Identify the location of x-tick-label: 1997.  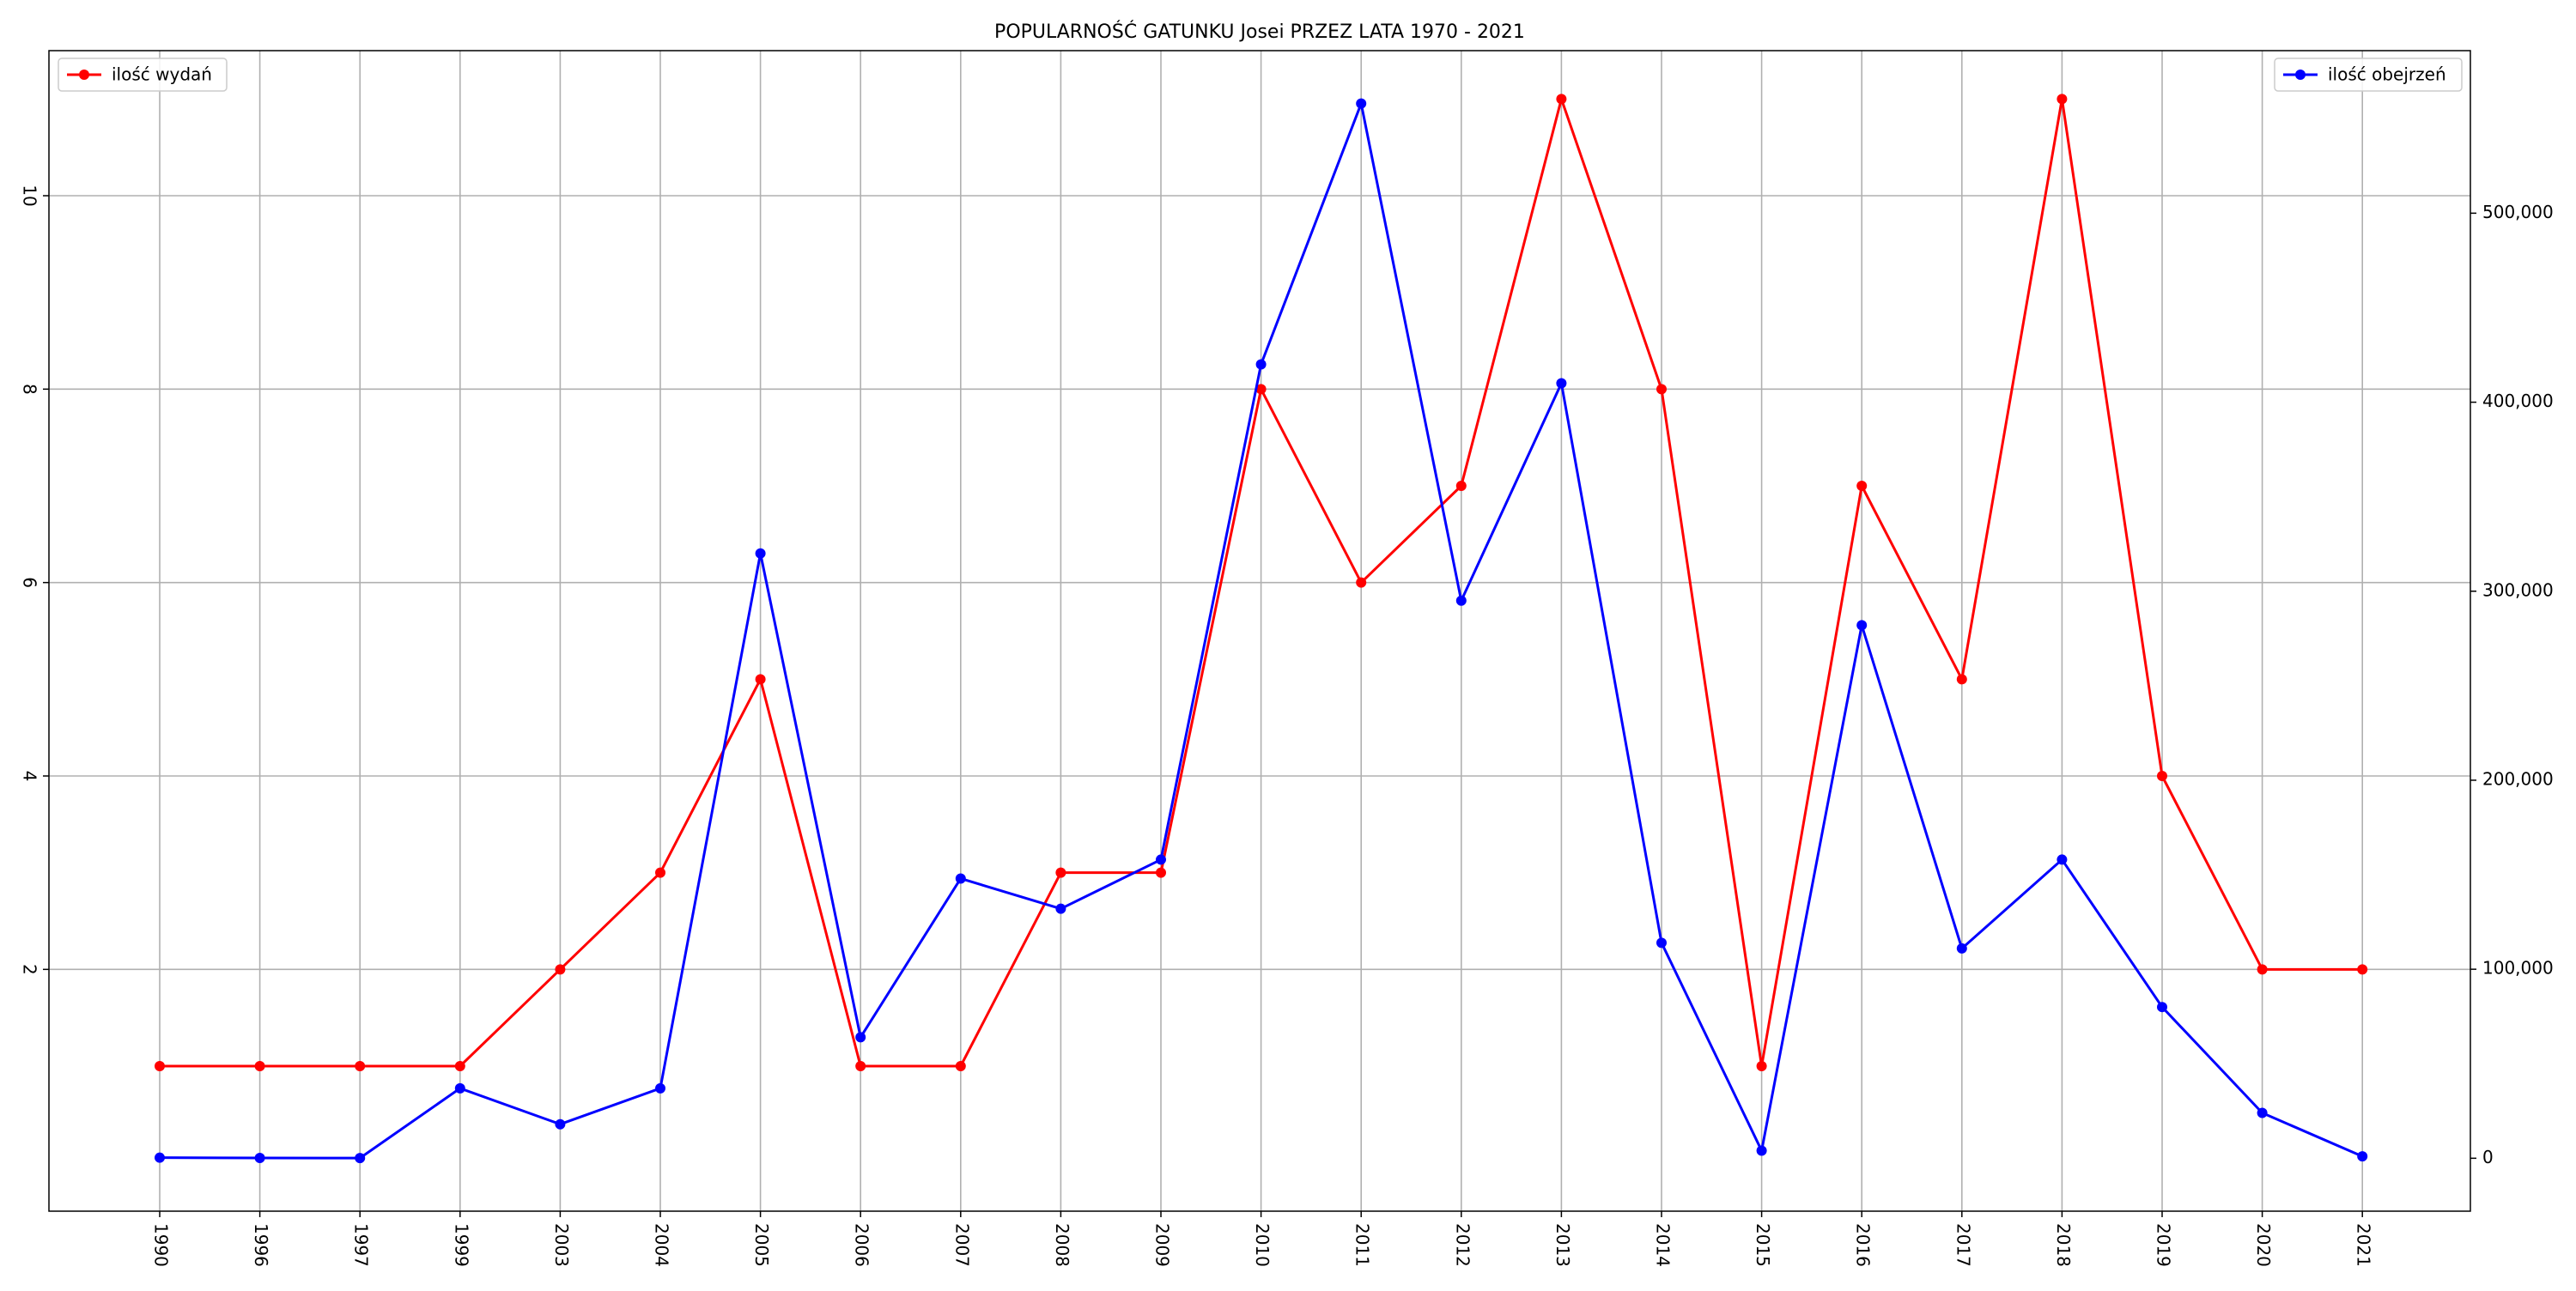
(361, 1245).